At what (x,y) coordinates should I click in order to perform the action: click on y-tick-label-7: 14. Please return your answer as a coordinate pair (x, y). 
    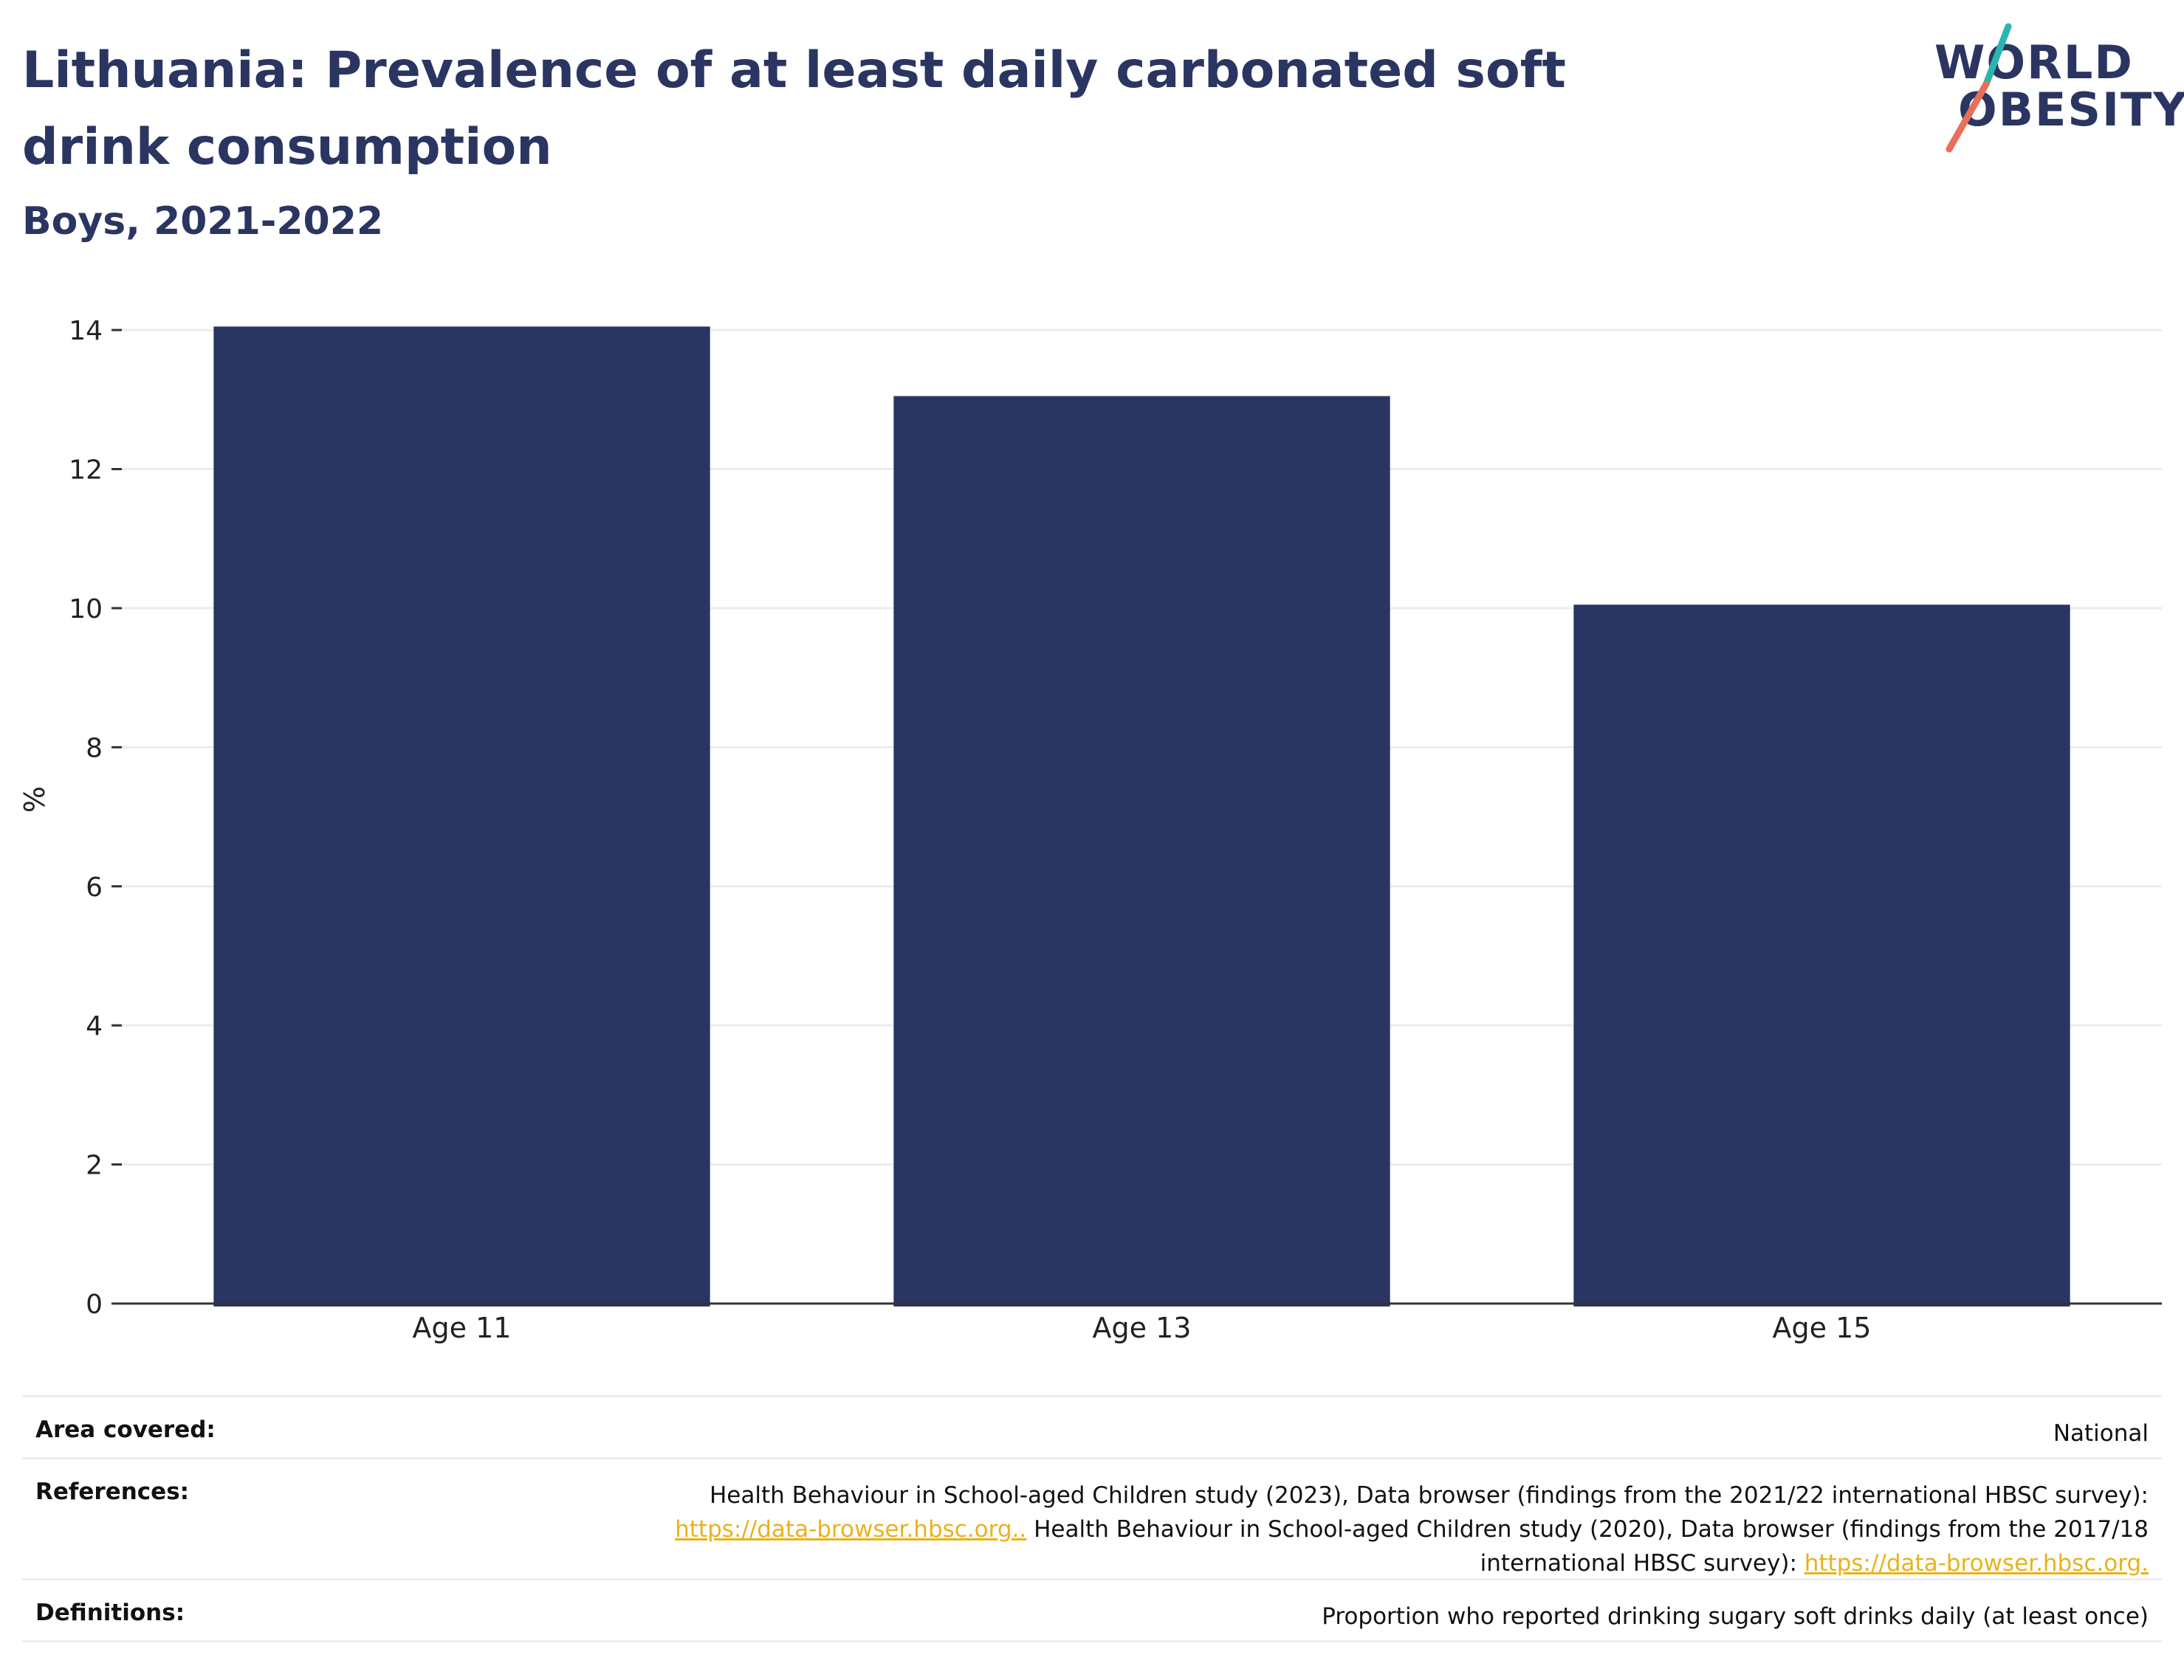
    Looking at the image, I should click on (86, 331).